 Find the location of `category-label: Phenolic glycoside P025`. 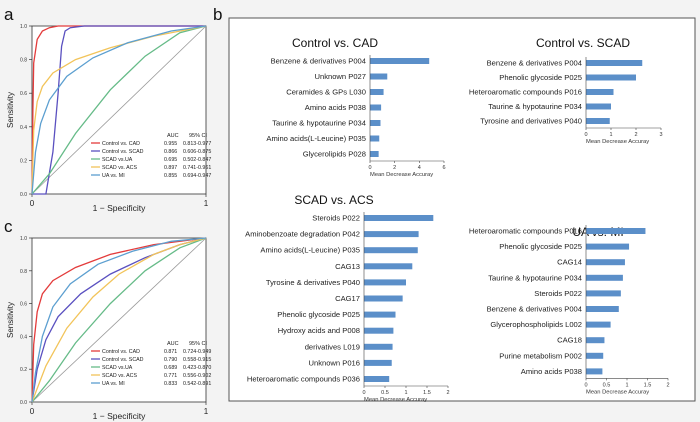

category-label: Phenolic glycoside P025 is located at coordinates (540, 77).